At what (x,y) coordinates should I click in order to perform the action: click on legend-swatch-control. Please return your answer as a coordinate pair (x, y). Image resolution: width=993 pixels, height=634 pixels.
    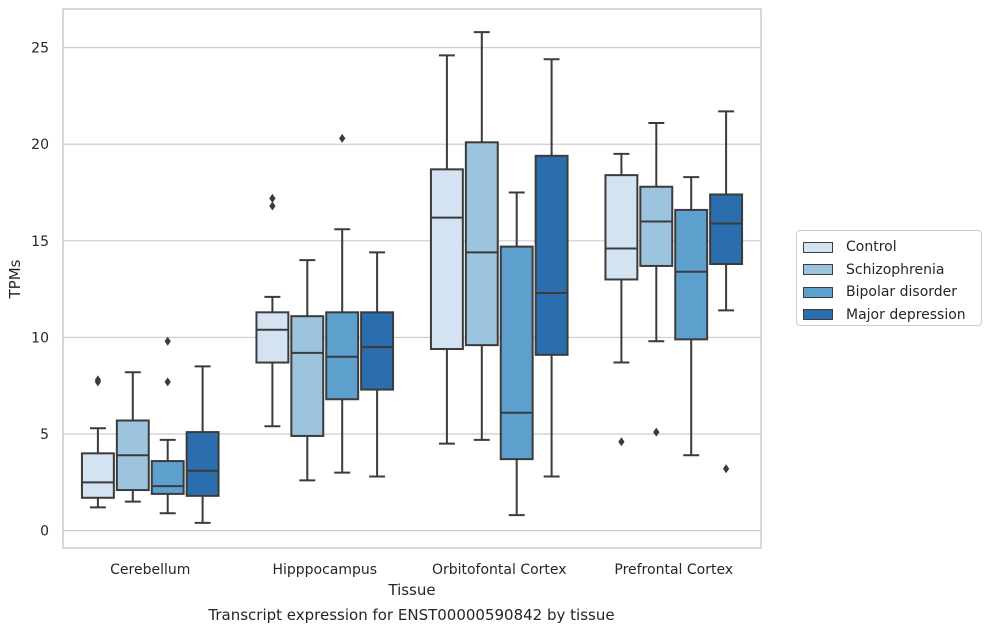
    Looking at the image, I should click on (818, 247).